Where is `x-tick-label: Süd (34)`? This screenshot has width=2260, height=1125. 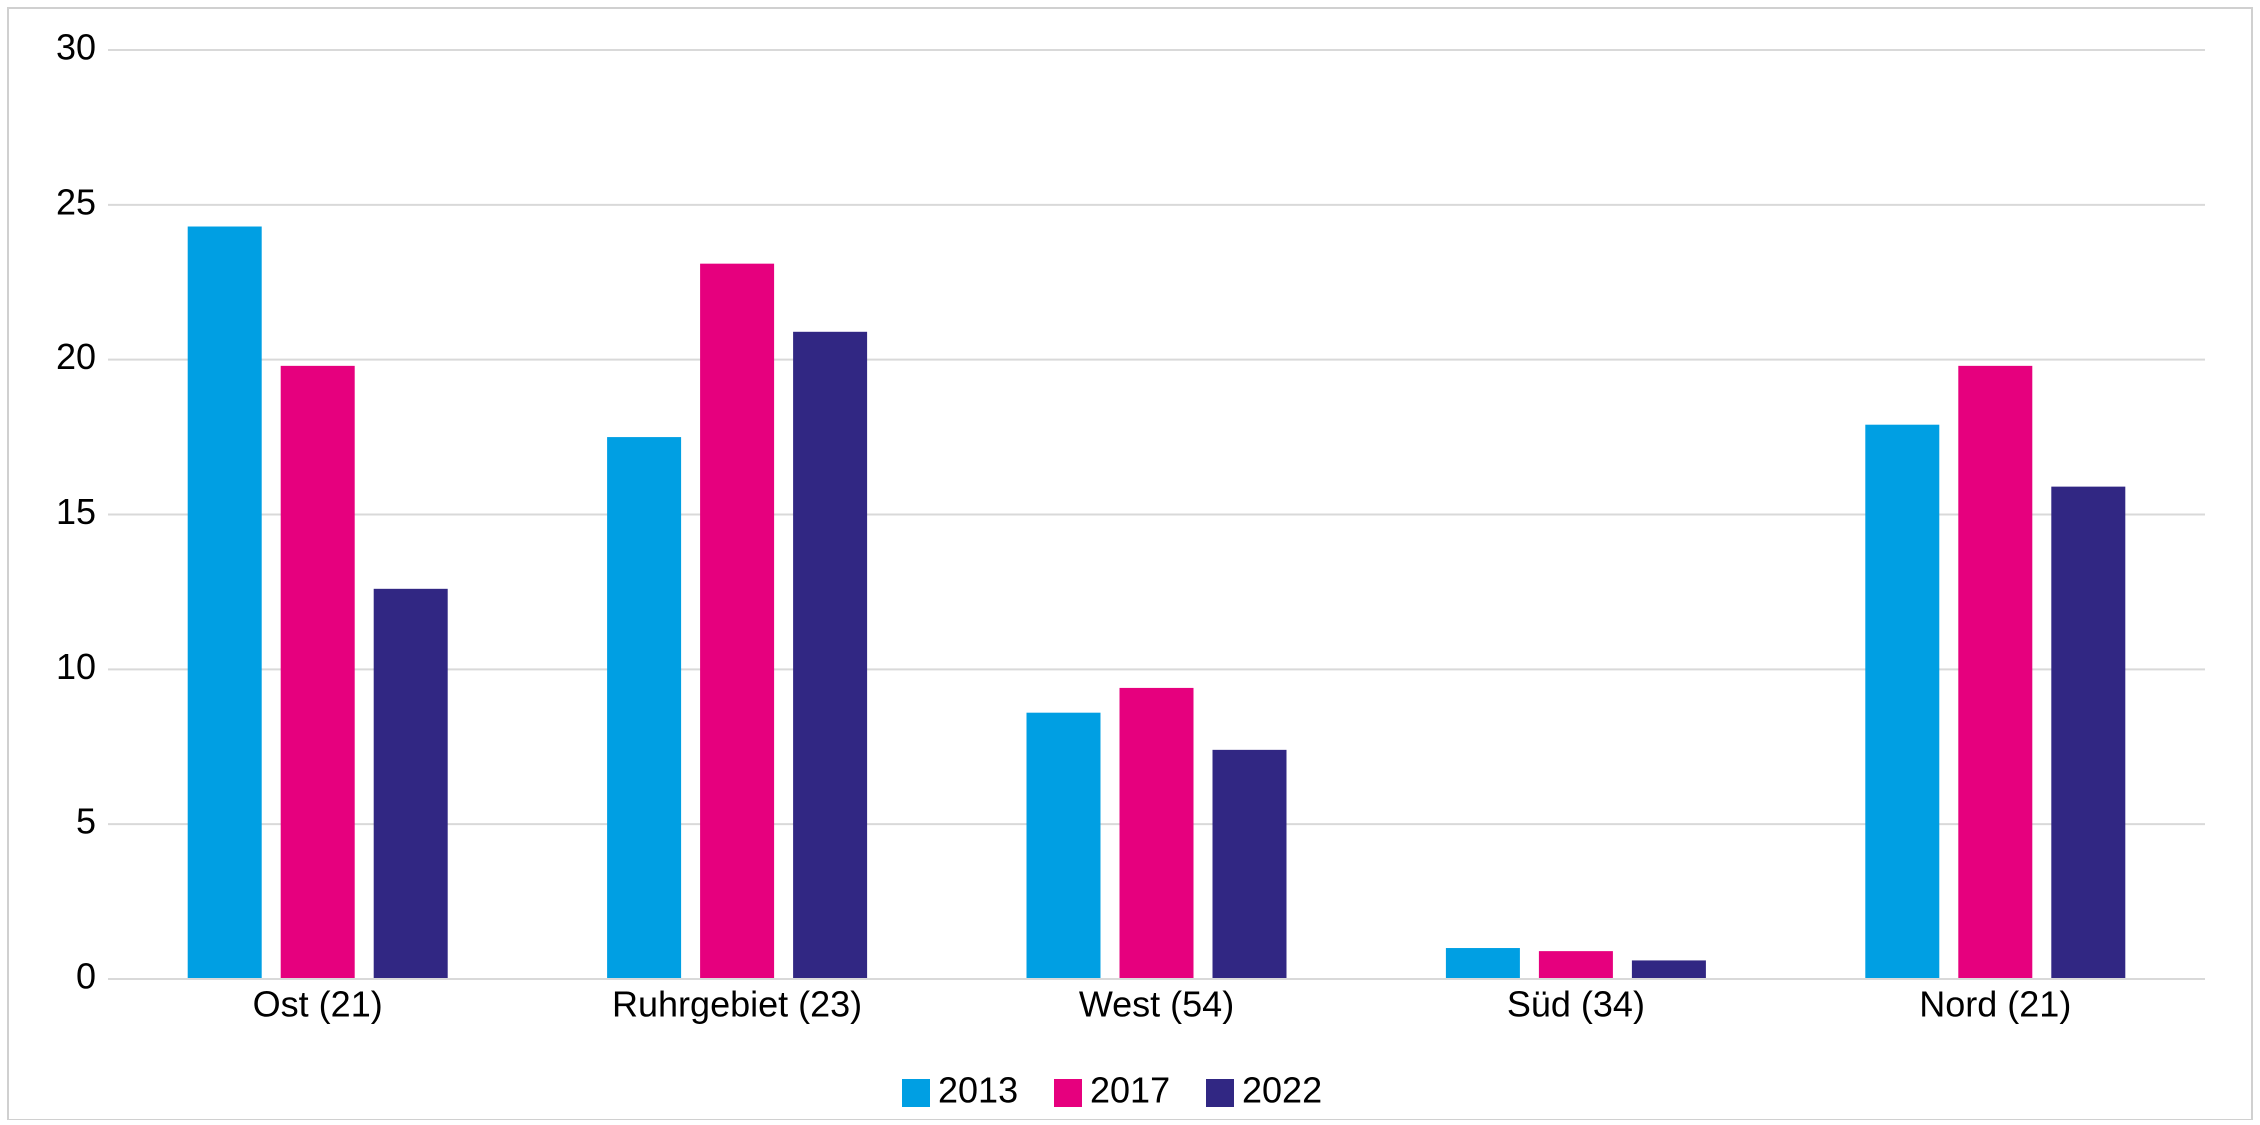 x-tick-label: Süd (34) is located at coordinates (1576, 1004).